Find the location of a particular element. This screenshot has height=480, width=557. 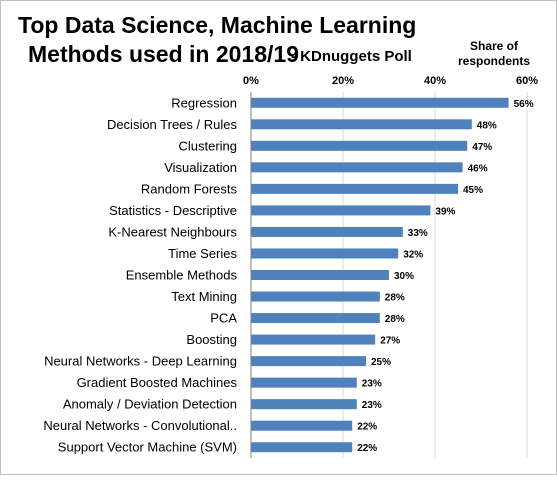

axis-label-line1: Share of is located at coordinates (494, 46).